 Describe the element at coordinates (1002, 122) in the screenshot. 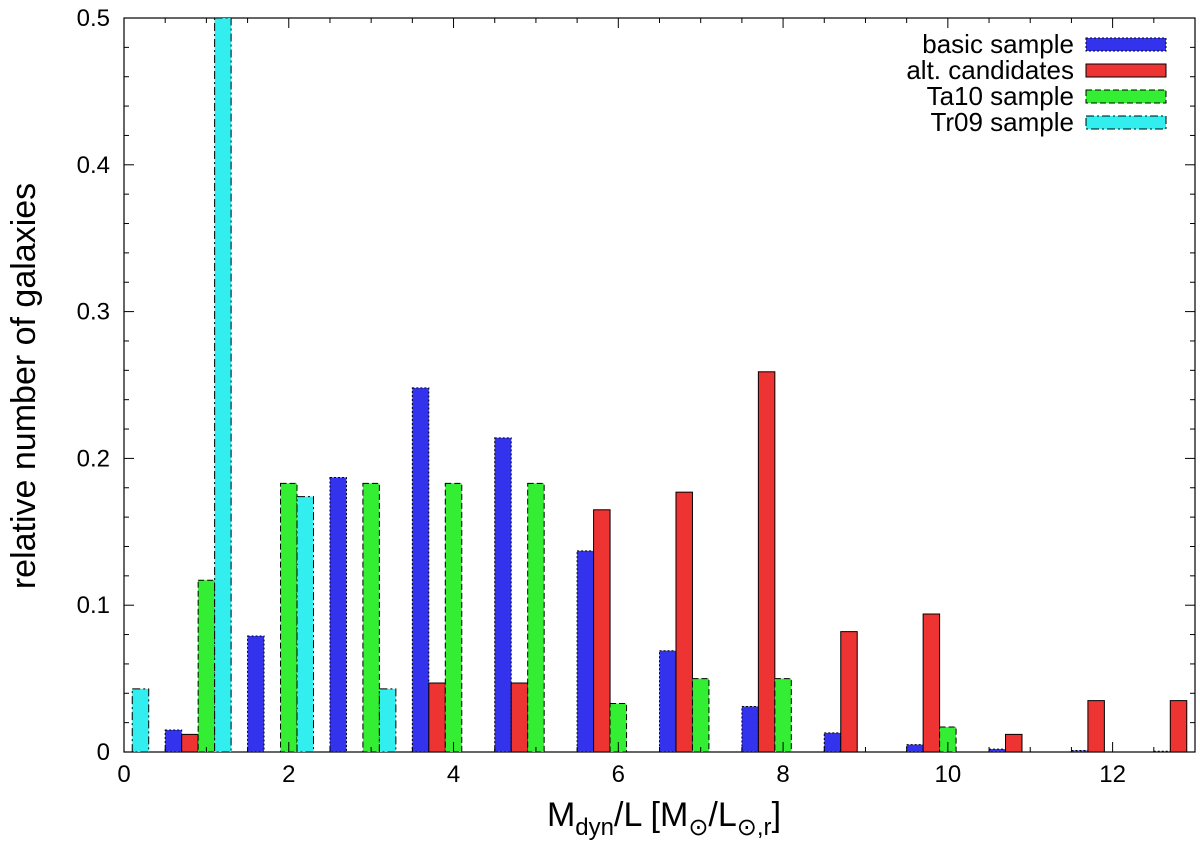

I see `legend-label: Tr09 sample` at that location.